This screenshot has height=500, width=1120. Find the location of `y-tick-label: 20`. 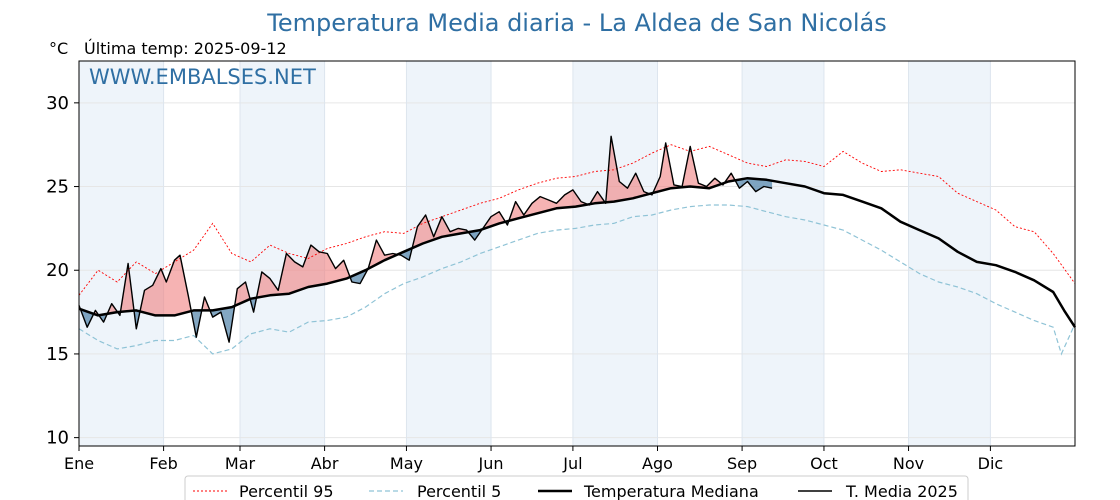

y-tick-label: 20 is located at coordinates (57, 270).